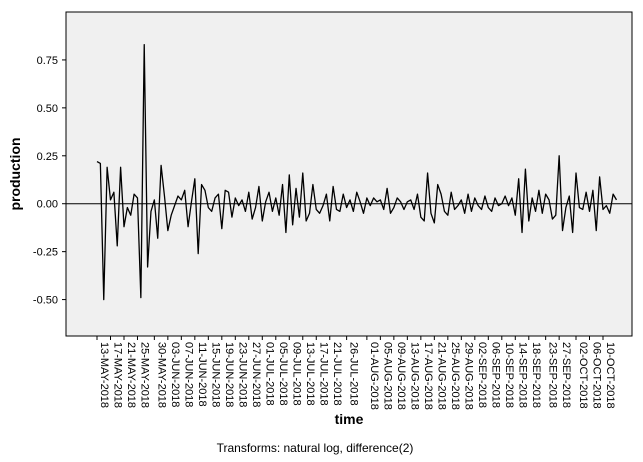 This screenshot has width=643, height=462. What do you see at coordinates (323, 374) in the screenshot?
I see `x-tick-label: 17-JUL-2018` at bounding box center [323, 374].